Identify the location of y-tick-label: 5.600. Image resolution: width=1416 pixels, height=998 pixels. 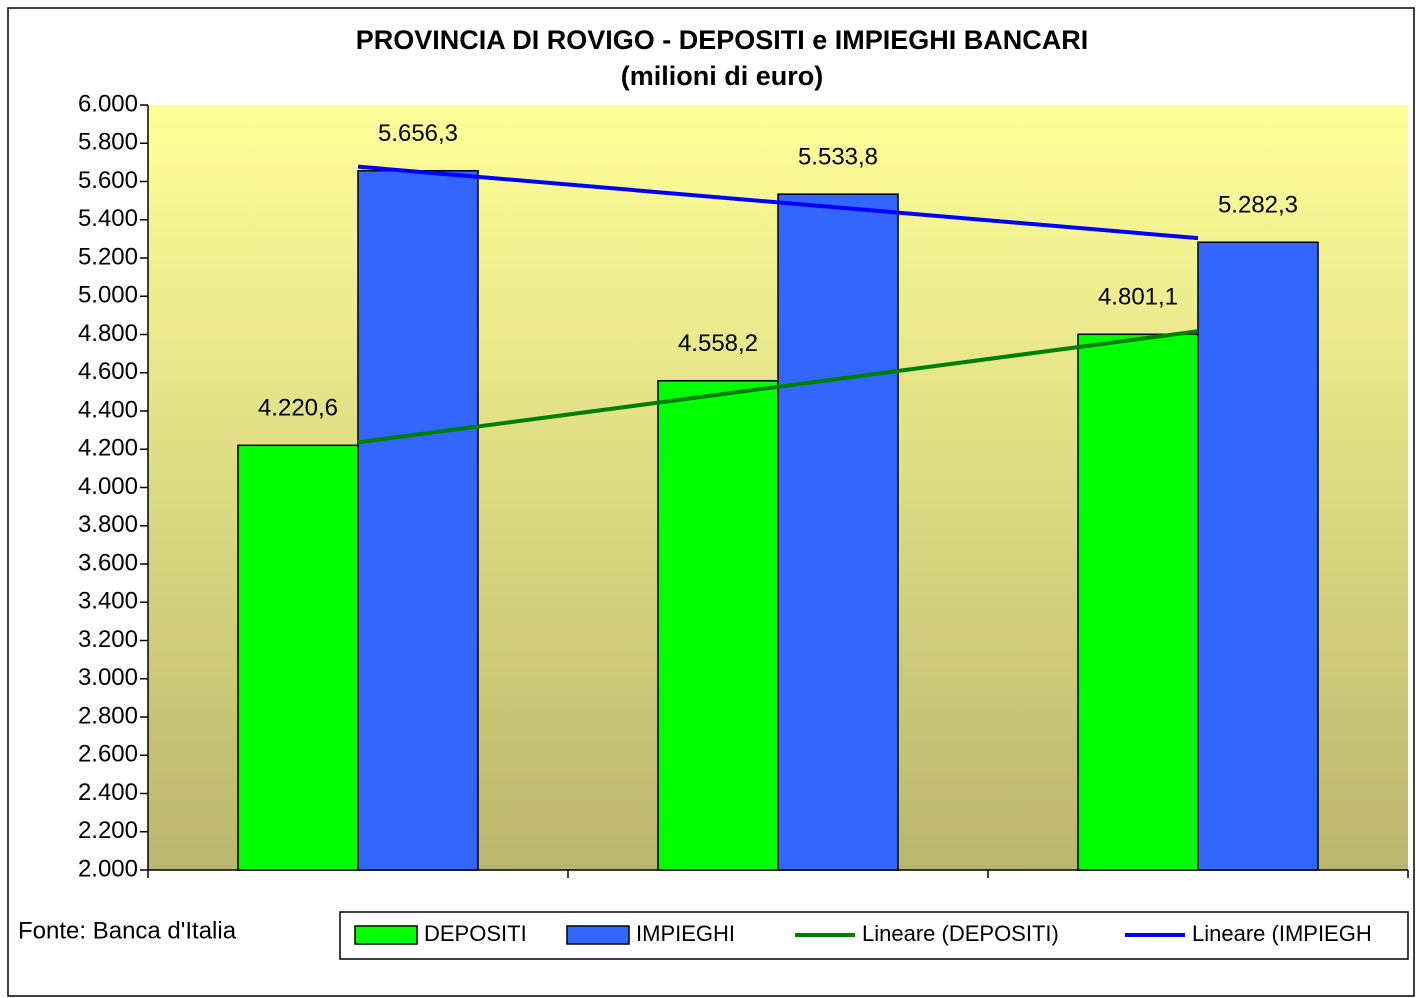
(108, 180).